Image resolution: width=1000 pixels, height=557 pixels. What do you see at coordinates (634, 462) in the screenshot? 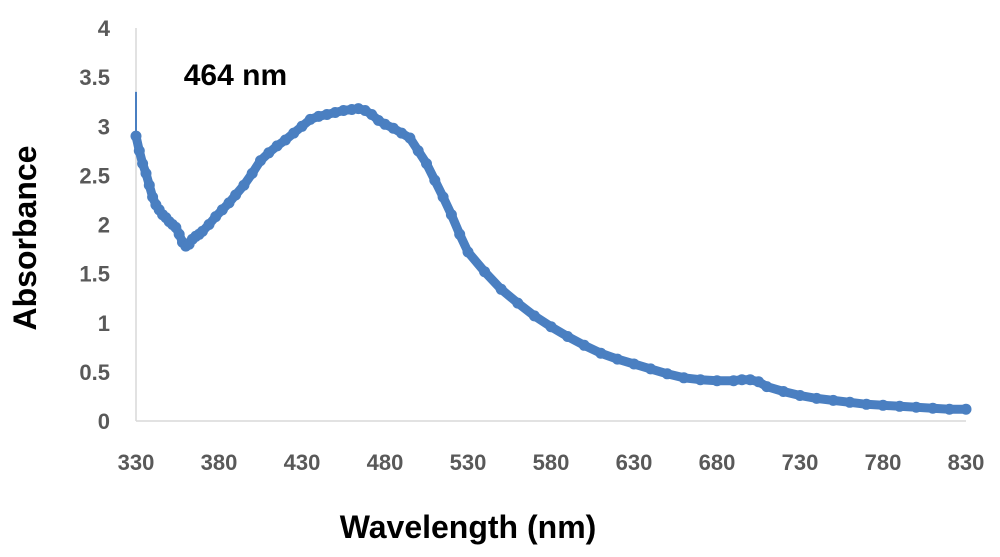
I see `x-tick-label: 630` at bounding box center [634, 462].